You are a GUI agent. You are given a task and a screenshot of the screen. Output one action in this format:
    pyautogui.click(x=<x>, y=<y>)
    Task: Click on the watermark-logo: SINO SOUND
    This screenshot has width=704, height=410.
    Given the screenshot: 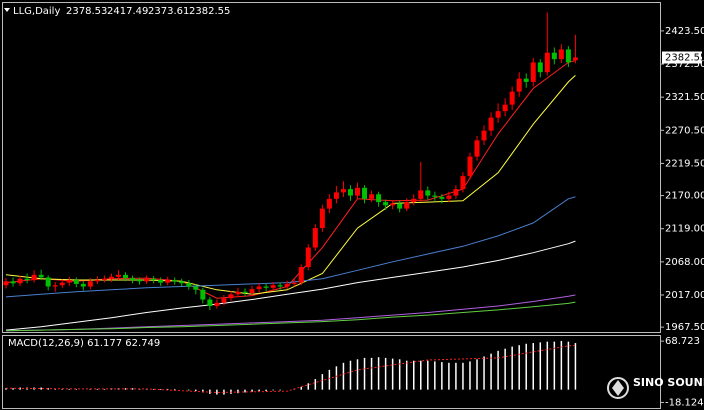 What is the action you would take?
    pyautogui.click(x=655, y=387)
    